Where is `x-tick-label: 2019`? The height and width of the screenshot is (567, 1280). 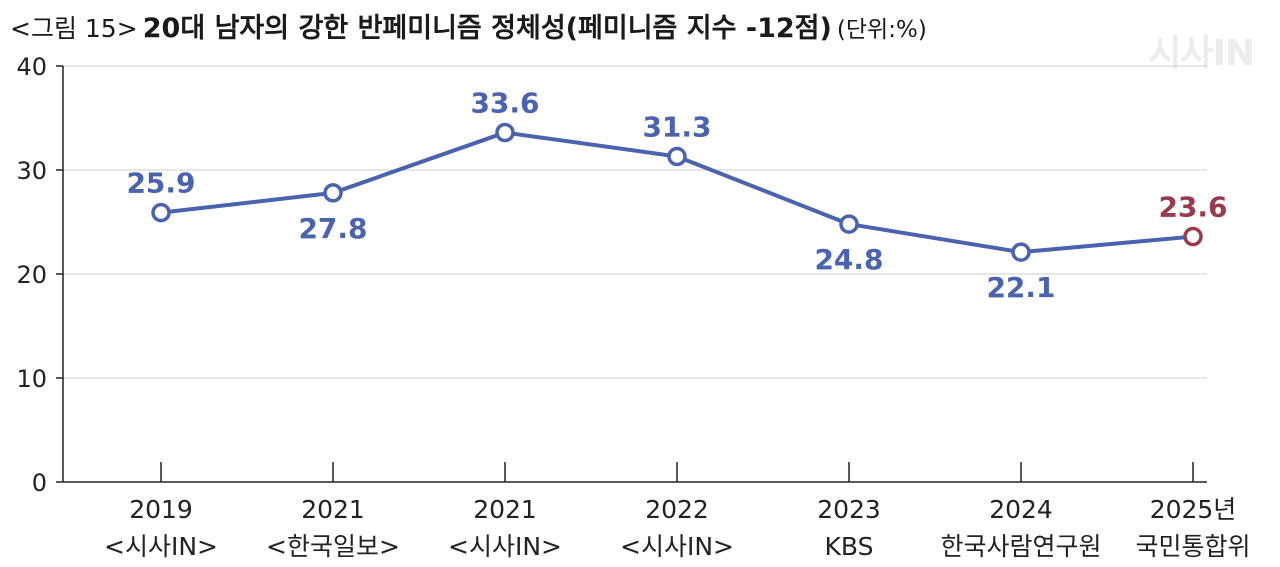
x-tick-label: 2019 is located at coordinates (161, 509).